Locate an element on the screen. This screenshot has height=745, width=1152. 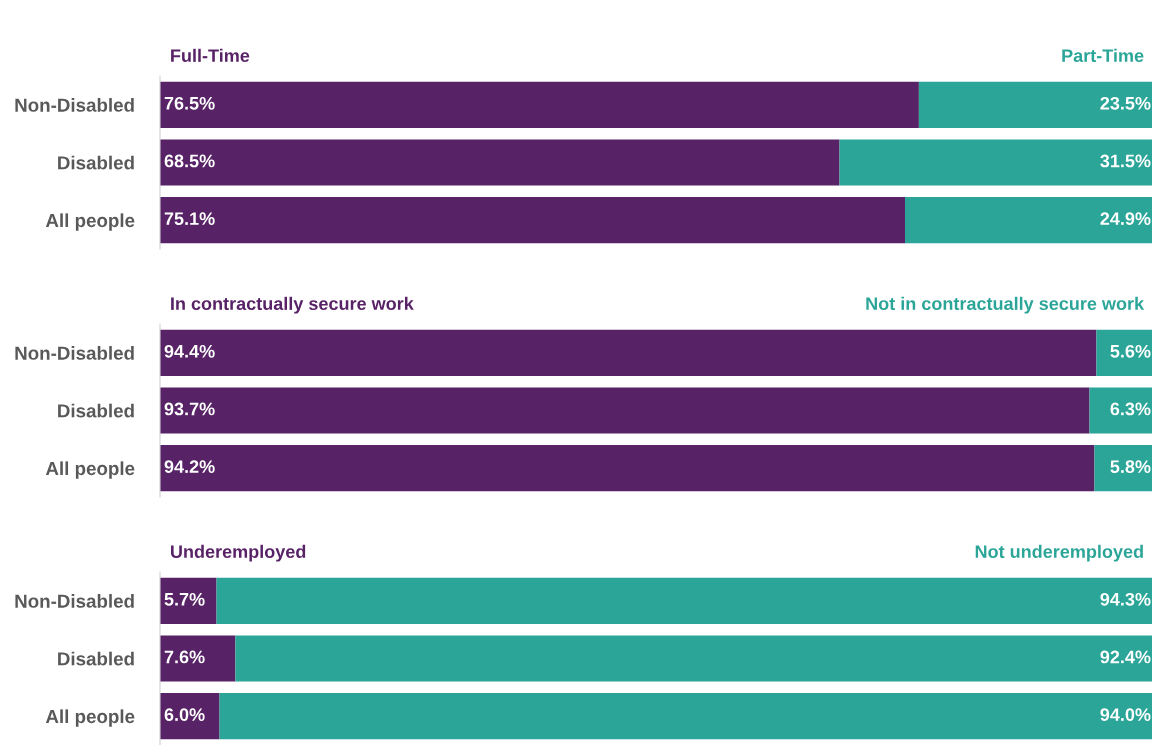
data-label: 94.2% is located at coordinates (189, 467).